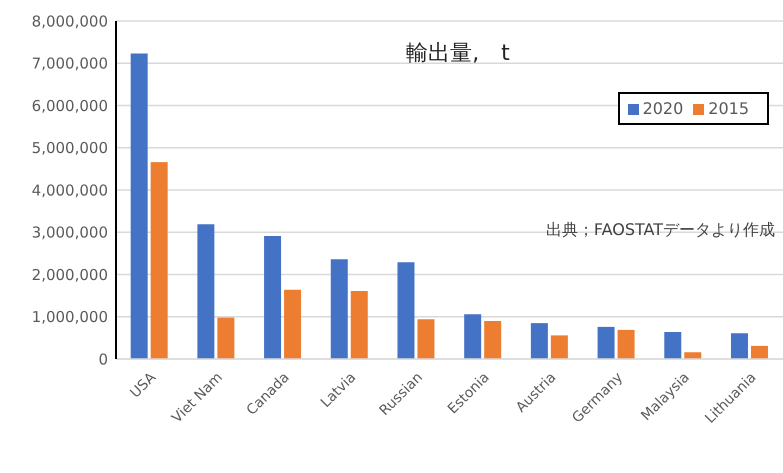  What do you see at coordinates (458, 54) in the screenshot?
I see `text: 輸出量, t` at bounding box center [458, 54].